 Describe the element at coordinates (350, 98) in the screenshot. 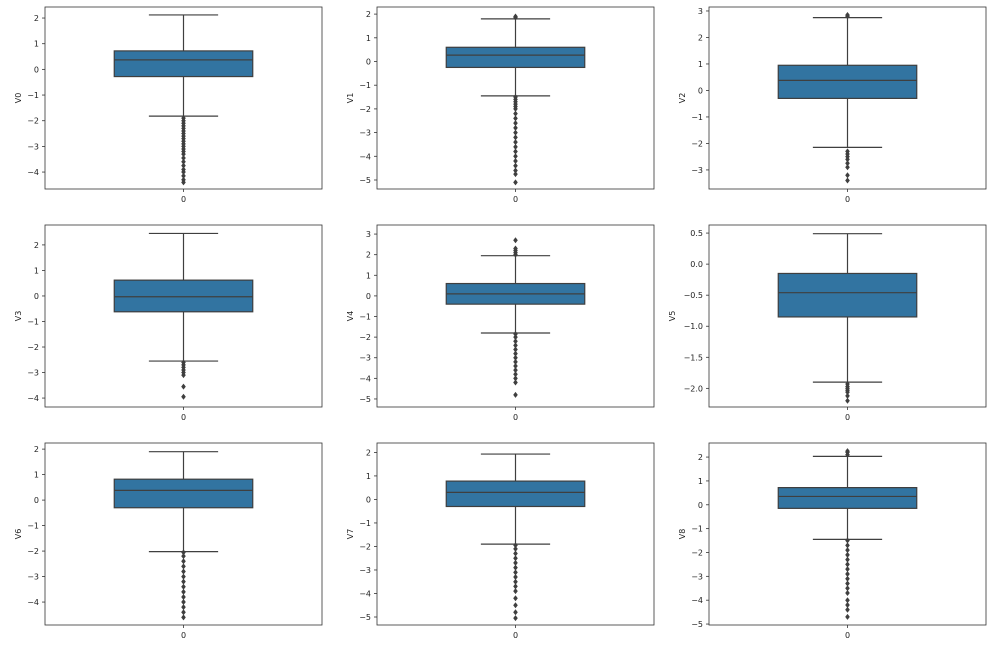

I see `y-axis-label: V1` at that location.